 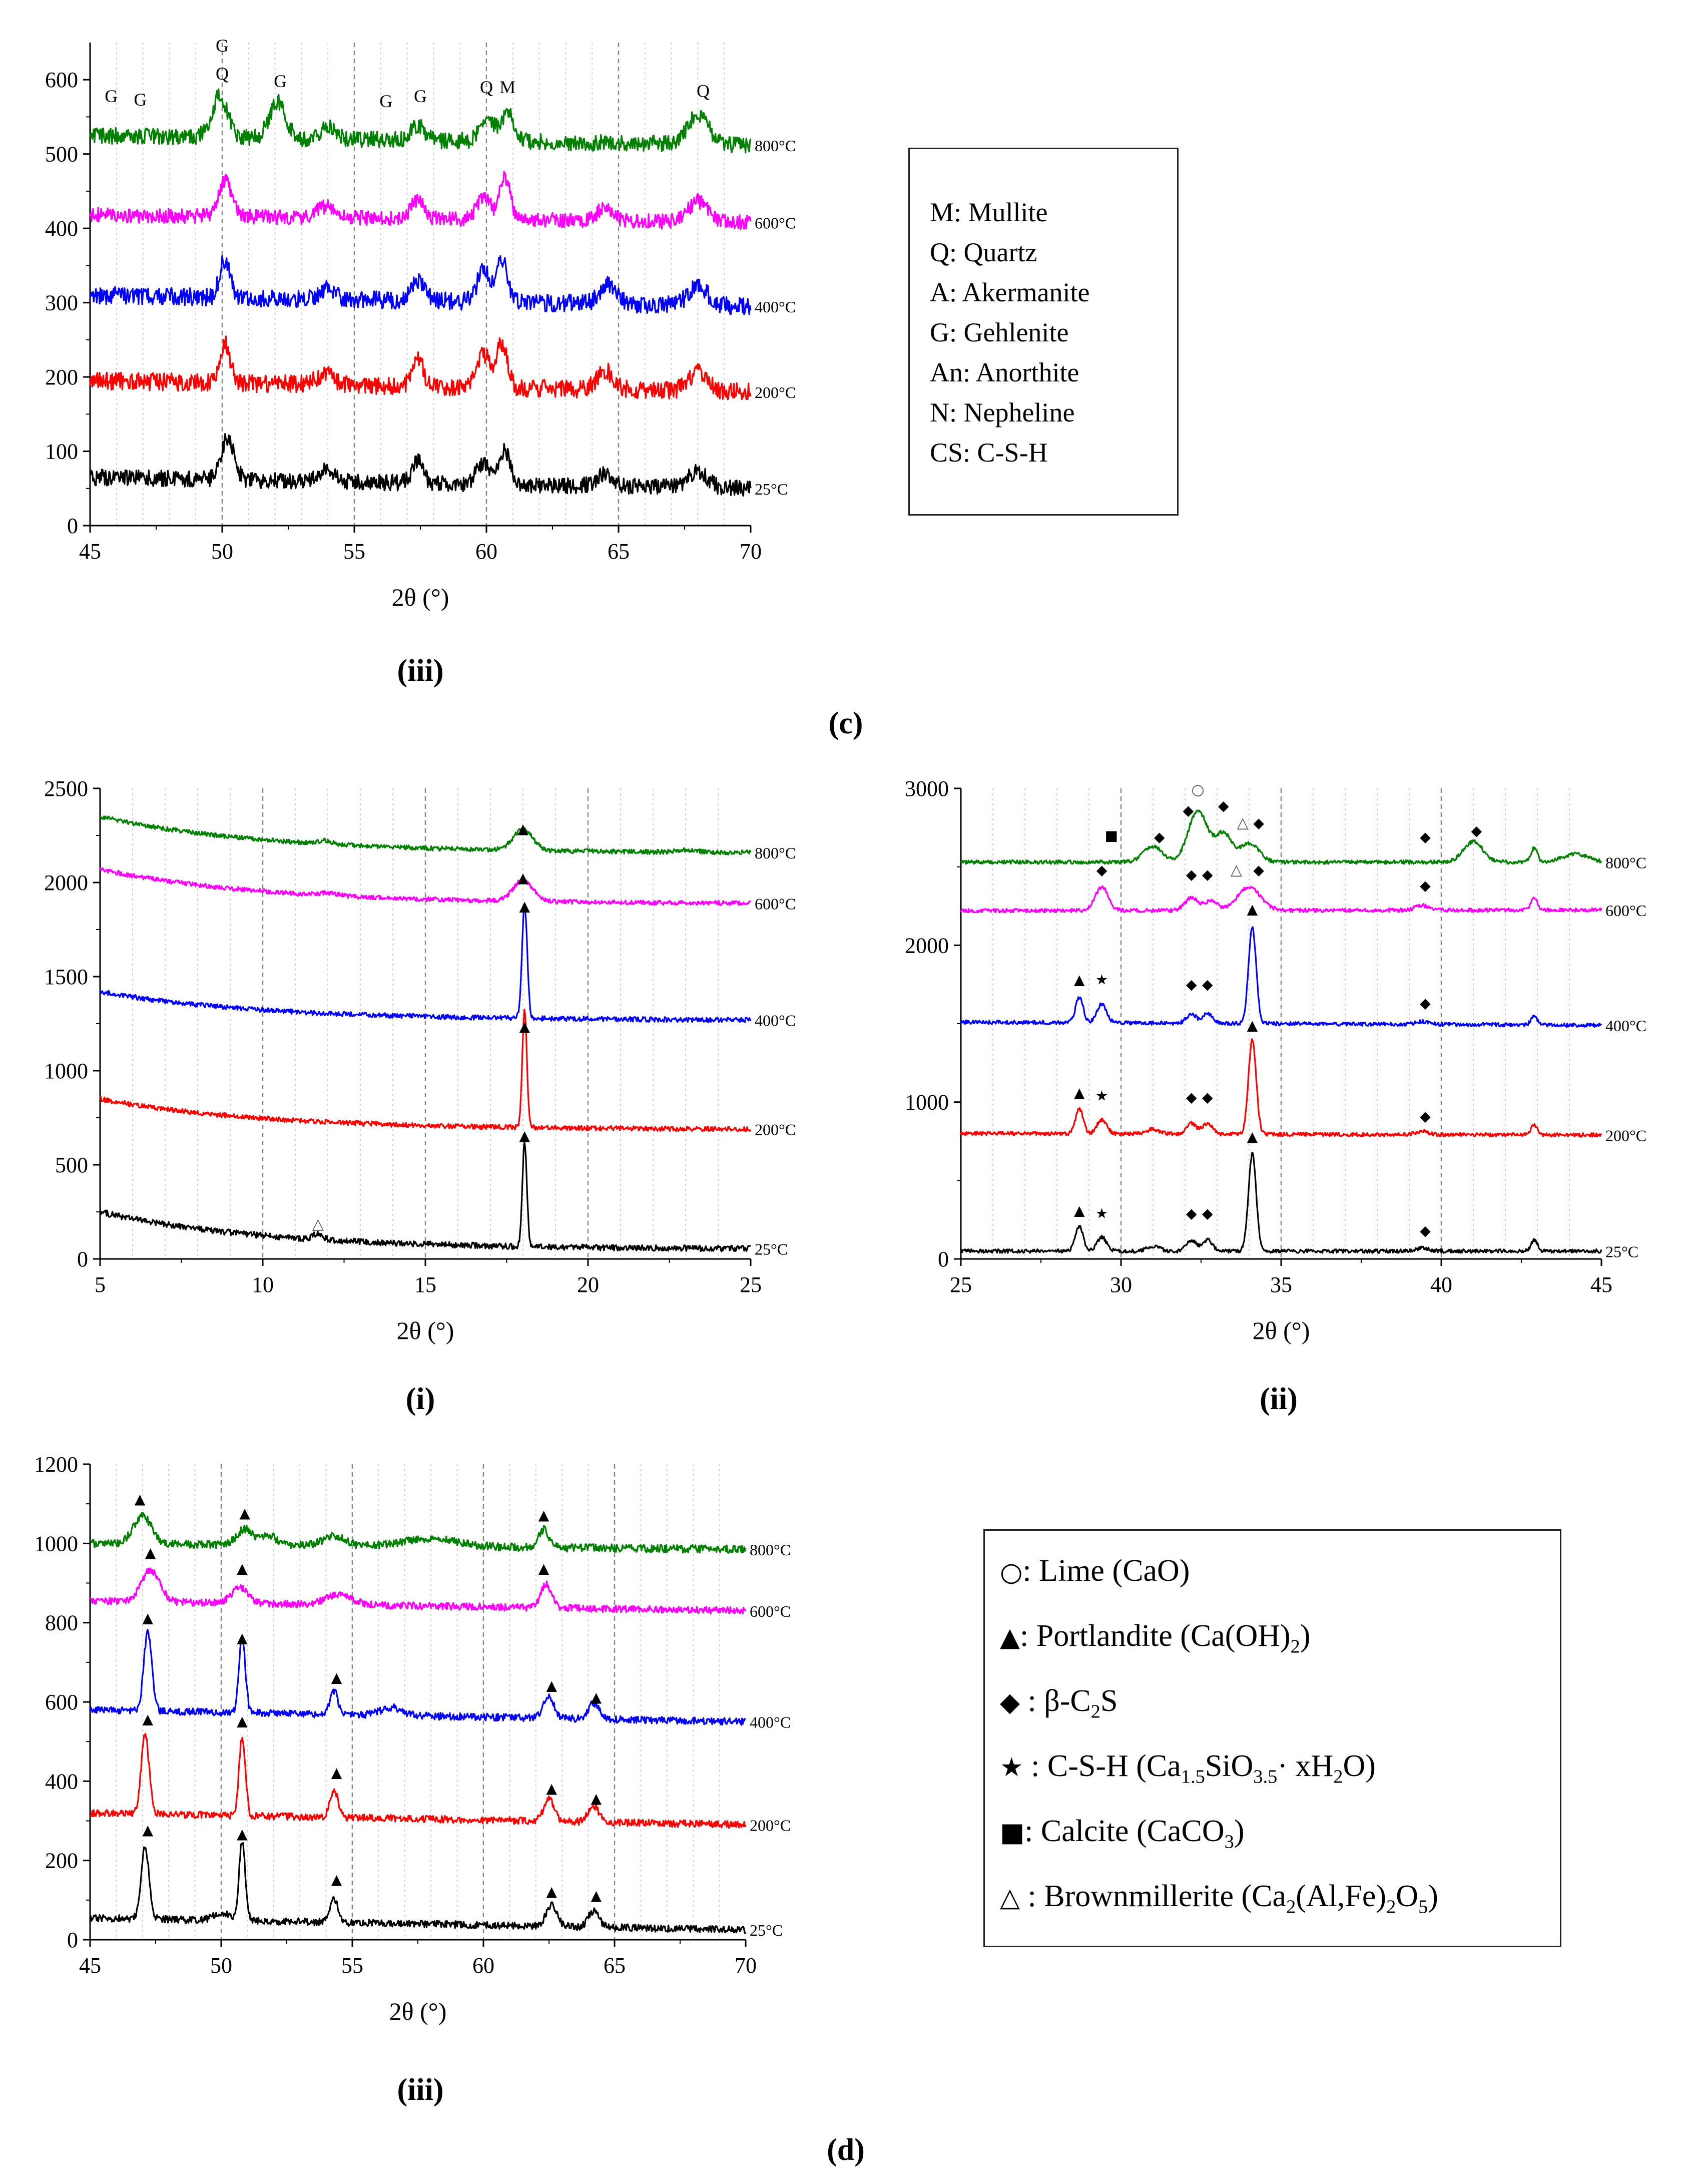 What do you see at coordinates (927, 788) in the screenshot?
I see `y-tick-label: 3000` at bounding box center [927, 788].